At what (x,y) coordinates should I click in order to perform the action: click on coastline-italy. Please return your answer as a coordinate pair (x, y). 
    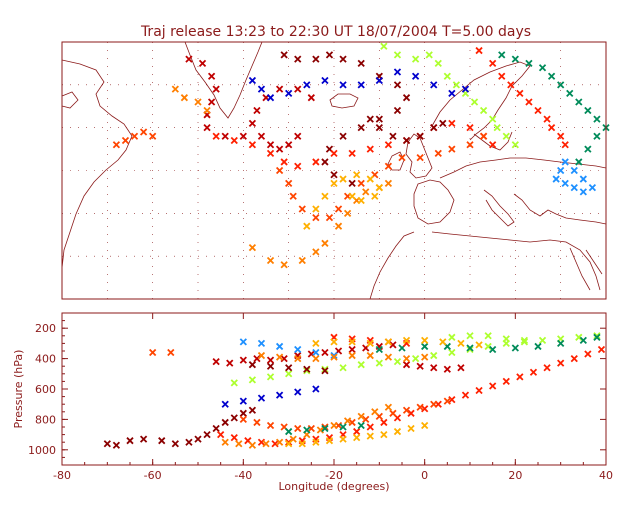
    Looking at the image, I should click on (499, 208).